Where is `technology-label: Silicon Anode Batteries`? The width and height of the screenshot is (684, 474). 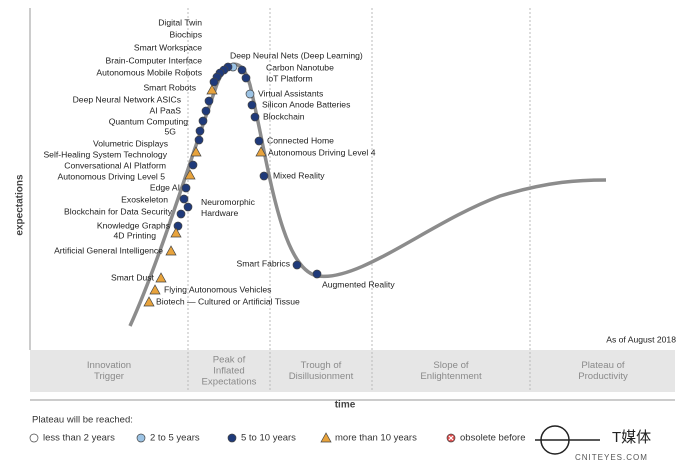
technology-label: Silicon Anode Batteries is located at coordinates (306, 104).